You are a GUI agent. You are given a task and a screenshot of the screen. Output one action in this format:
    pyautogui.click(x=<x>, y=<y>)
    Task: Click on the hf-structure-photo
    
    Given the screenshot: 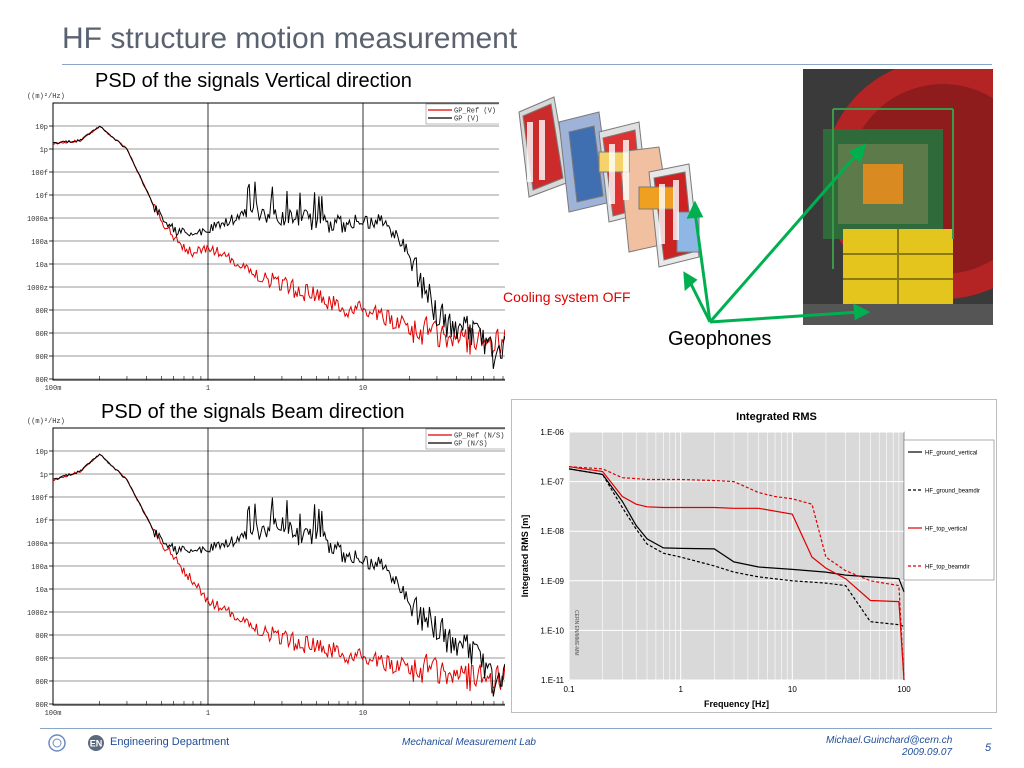 What is the action you would take?
    pyautogui.click(x=898, y=197)
    